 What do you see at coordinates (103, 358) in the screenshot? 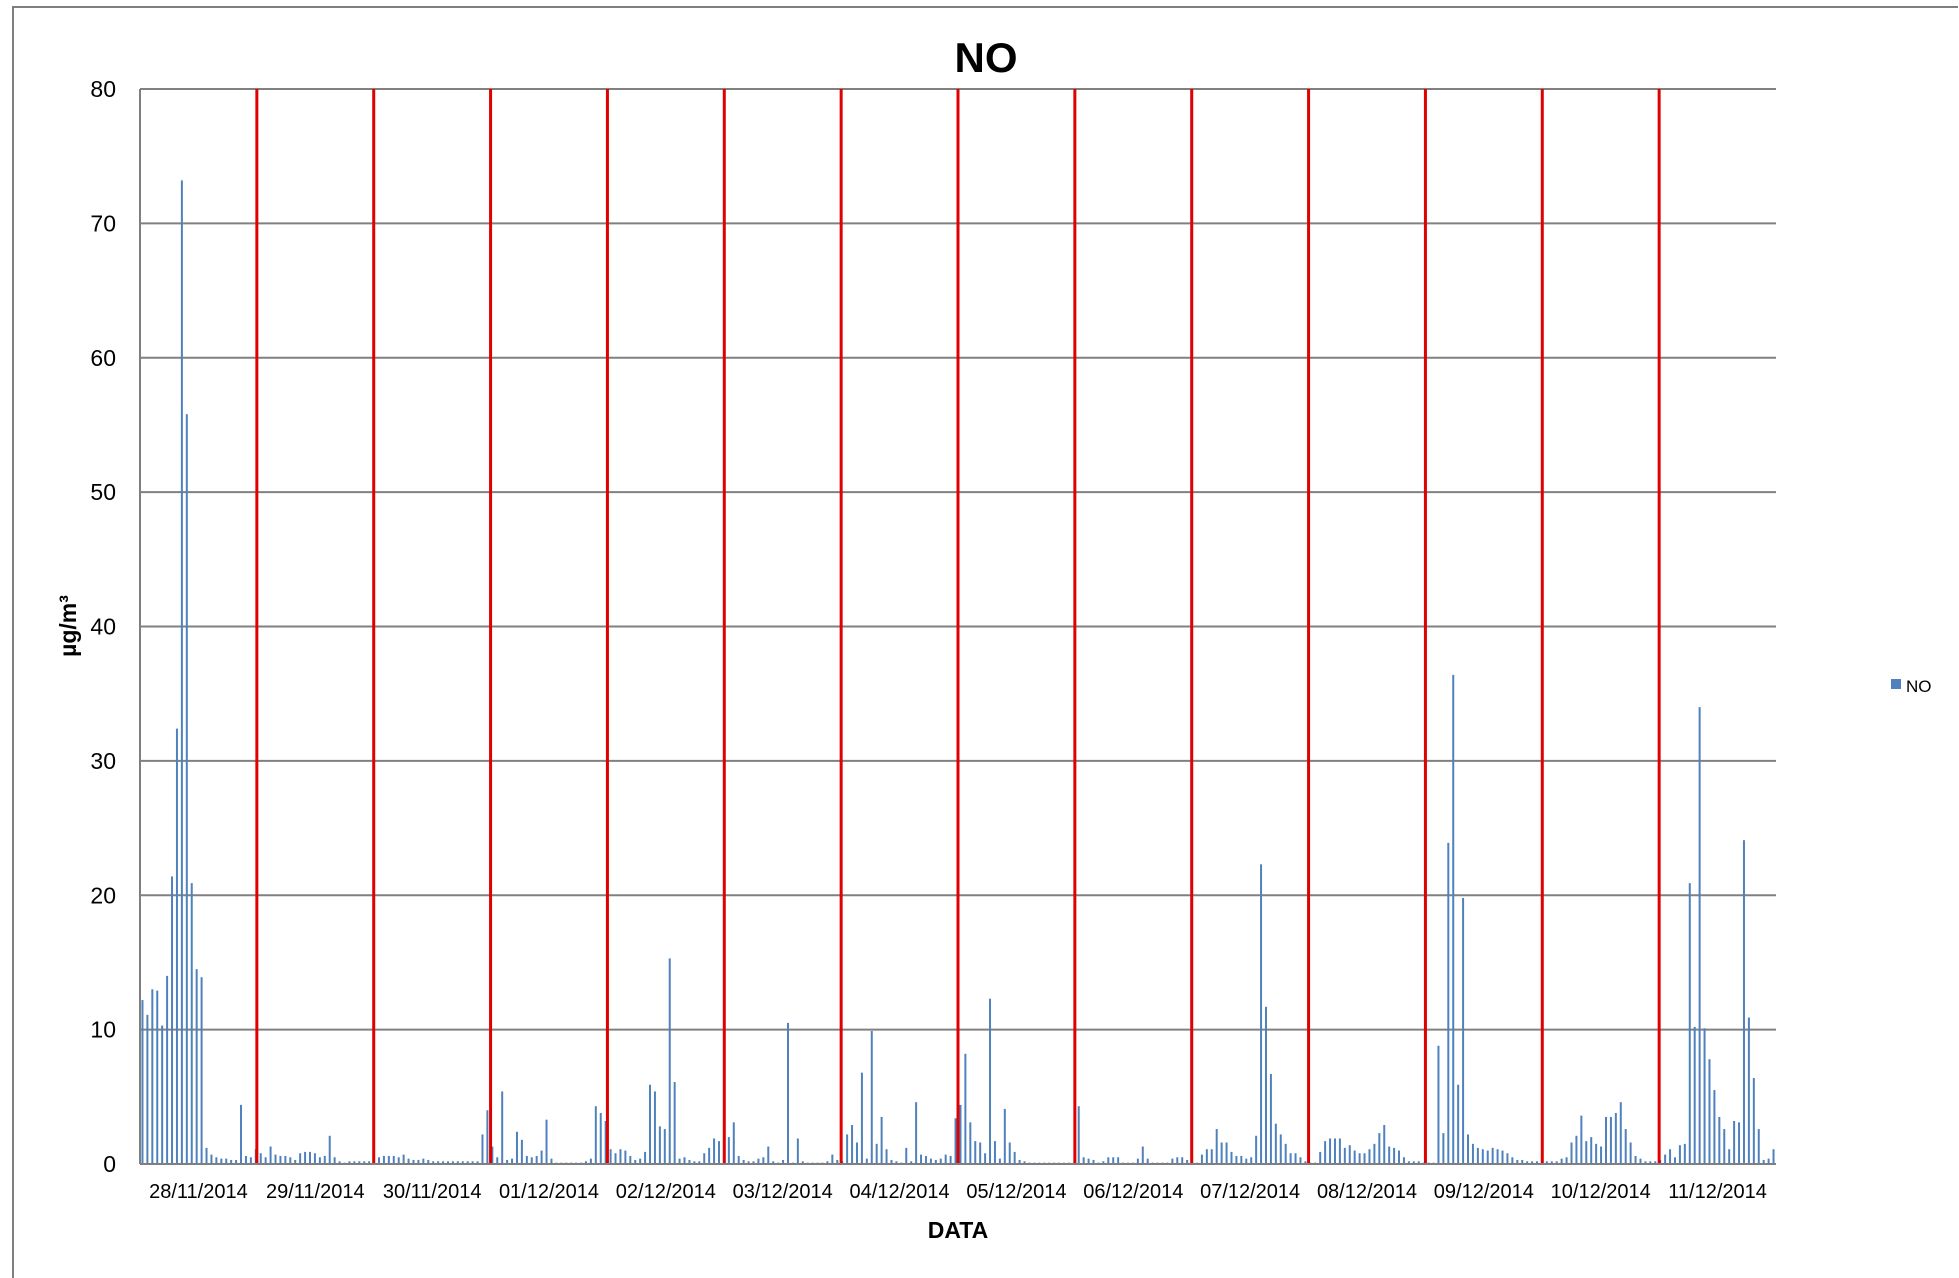
I see `y-tick-label: 60` at bounding box center [103, 358].